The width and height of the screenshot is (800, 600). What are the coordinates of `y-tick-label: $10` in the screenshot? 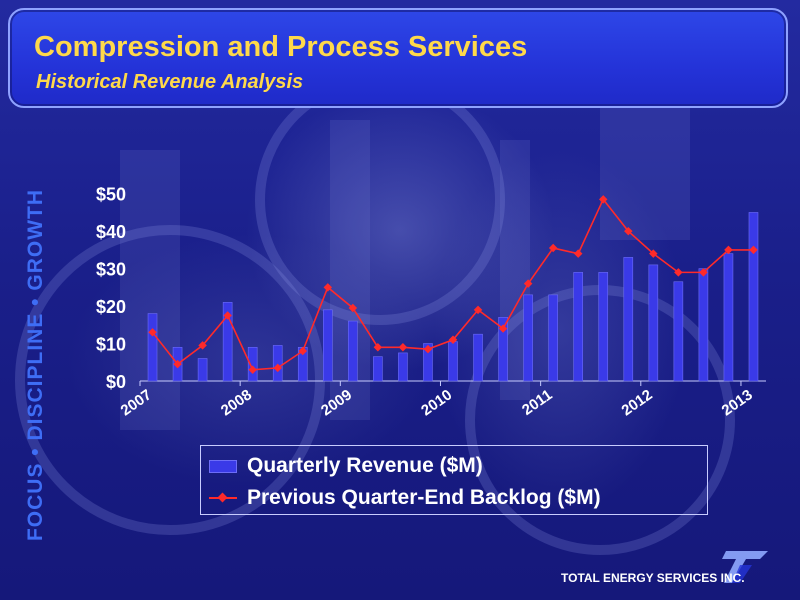 It's located at (111, 345).